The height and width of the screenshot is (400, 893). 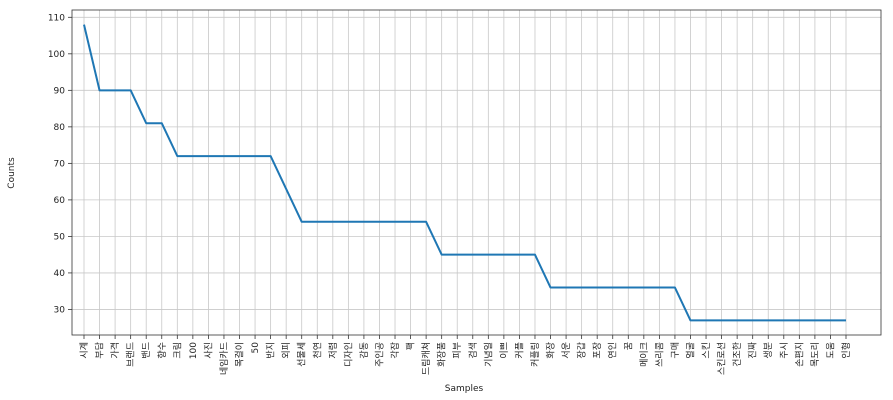 What do you see at coordinates (84, 350) in the screenshot?
I see `x-tick-label: 시계` at bounding box center [84, 350].